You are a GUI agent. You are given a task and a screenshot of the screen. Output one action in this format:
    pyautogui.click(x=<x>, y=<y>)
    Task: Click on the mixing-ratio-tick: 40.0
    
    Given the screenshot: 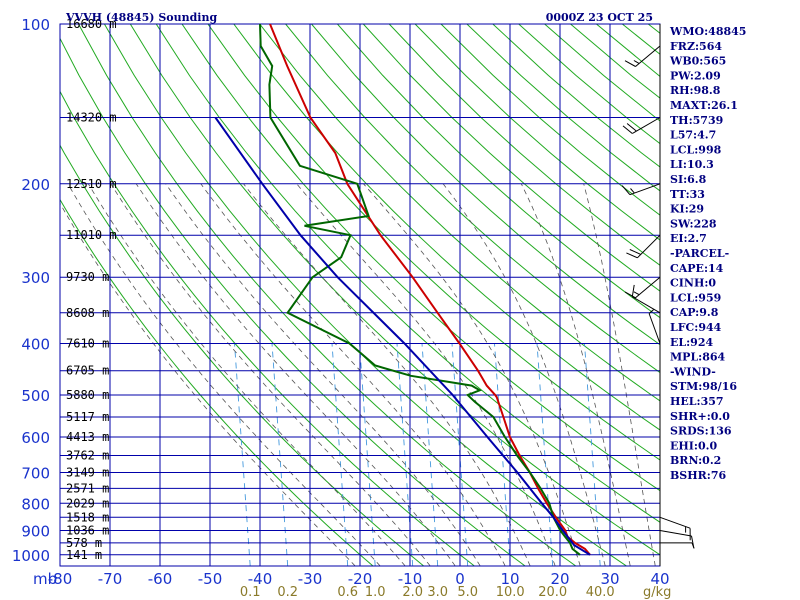 What is the action you would take?
    pyautogui.click(x=600, y=592)
    